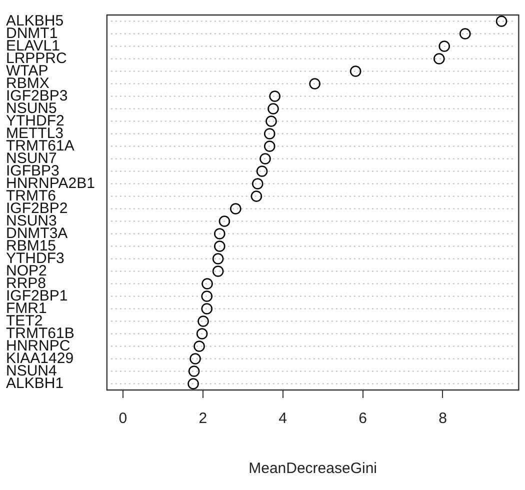 The width and height of the screenshot is (525, 490). I want to click on x-tick-label: 8, so click(442, 419).